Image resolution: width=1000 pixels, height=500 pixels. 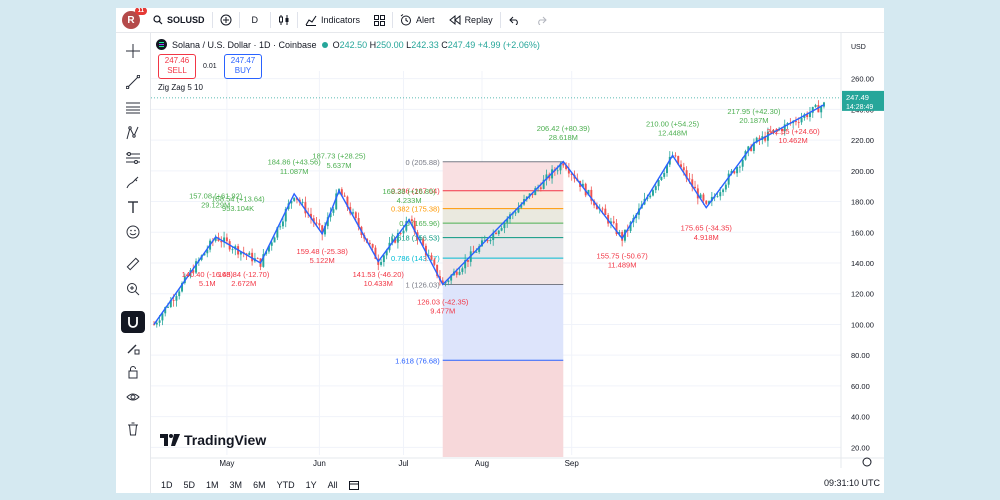 What do you see at coordinates (180, 87) in the screenshot?
I see `indicator-legend: Zig Zag 5 10` at bounding box center [180, 87].